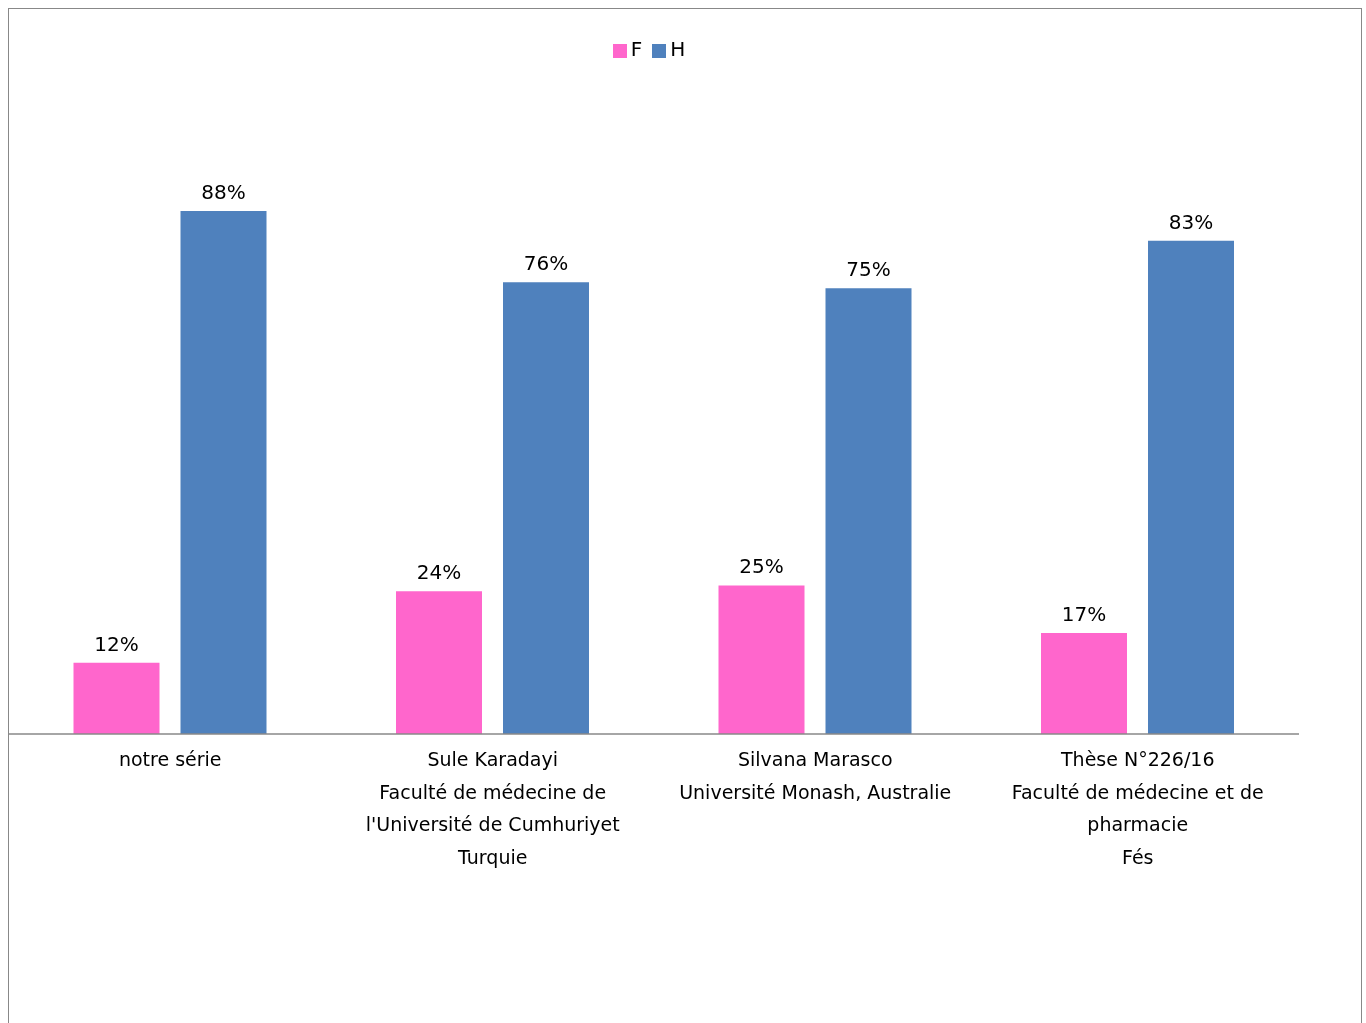  What do you see at coordinates (678, 49) in the screenshot?
I see `legend-label: H` at bounding box center [678, 49].